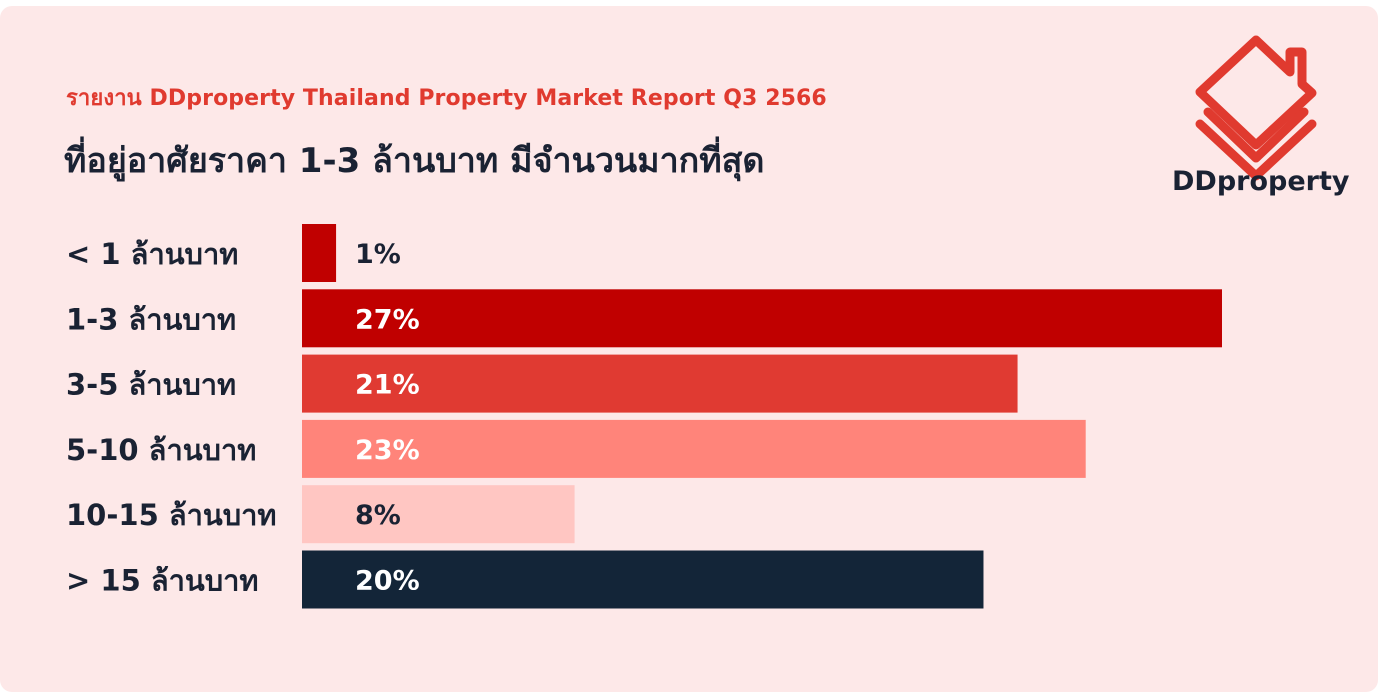 Image resolution: width=1380 pixels, height=693 pixels. I want to click on value-label: 8%, so click(378, 515).